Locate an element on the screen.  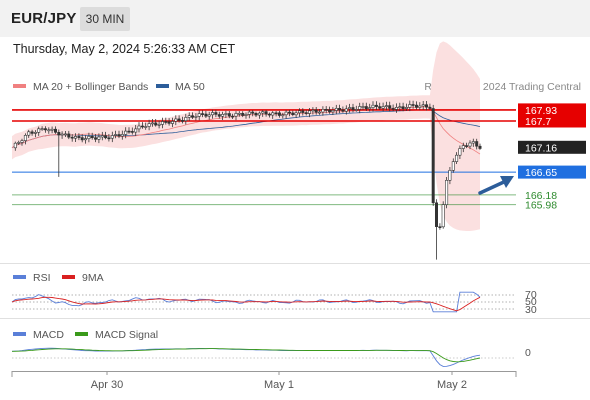
level-label-support-4: 166.18 is located at coordinates (541, 196).